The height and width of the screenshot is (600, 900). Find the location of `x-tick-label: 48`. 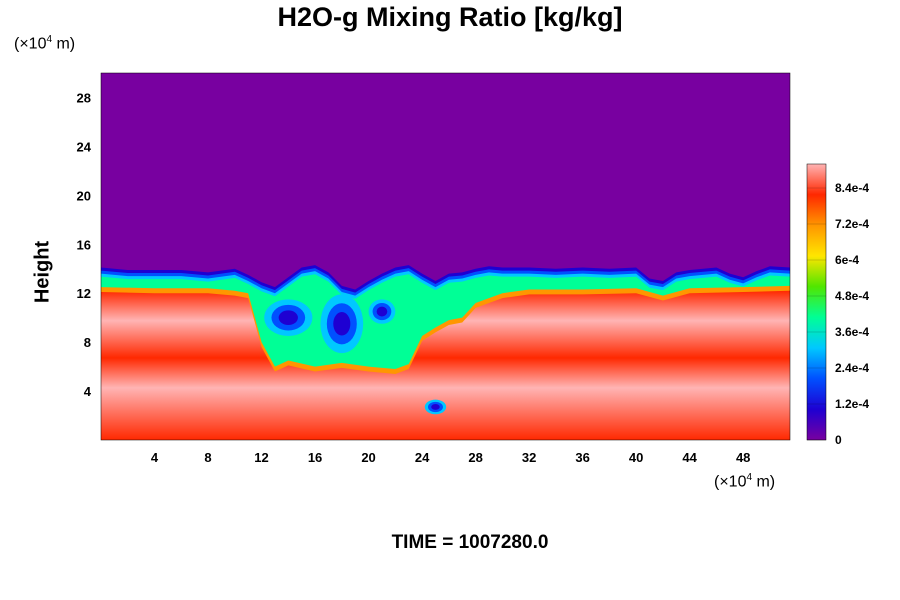

x-tick-label: 48 is located at coordinates (743, 457).